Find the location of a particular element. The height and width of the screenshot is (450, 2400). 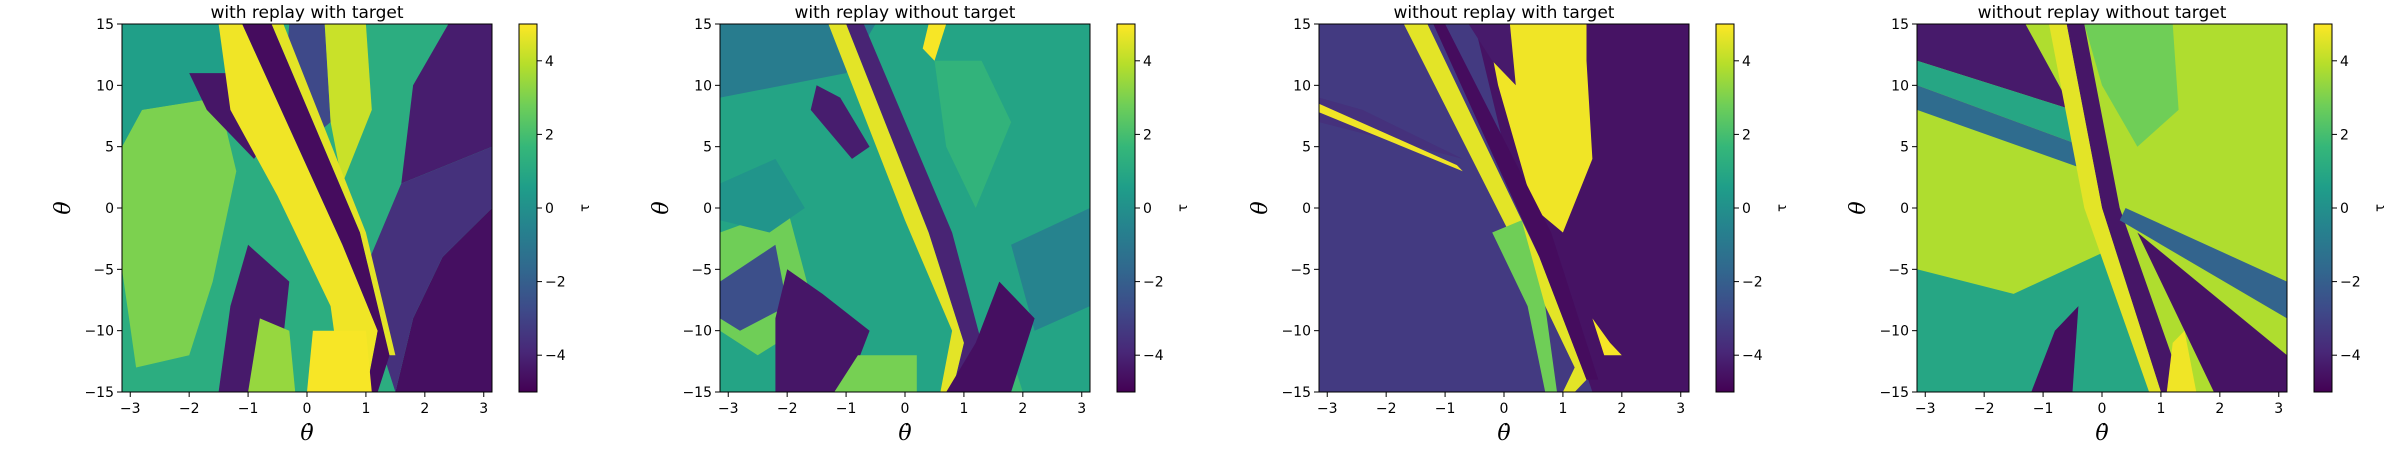

chart-title: without replay without target is located at coordinates (2102, 13).